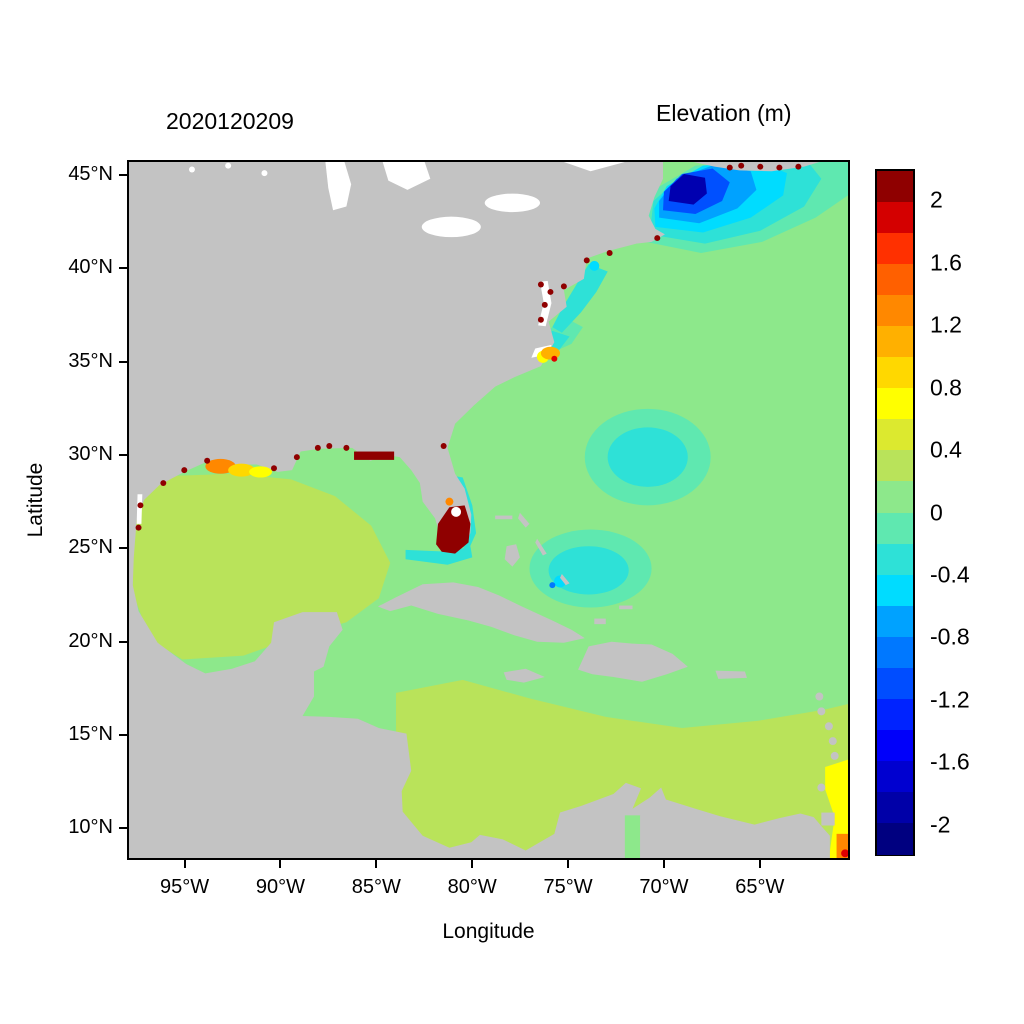 This screenshot has width=1024, height=1024. I want to click on great-inagua, so click(600, 621).